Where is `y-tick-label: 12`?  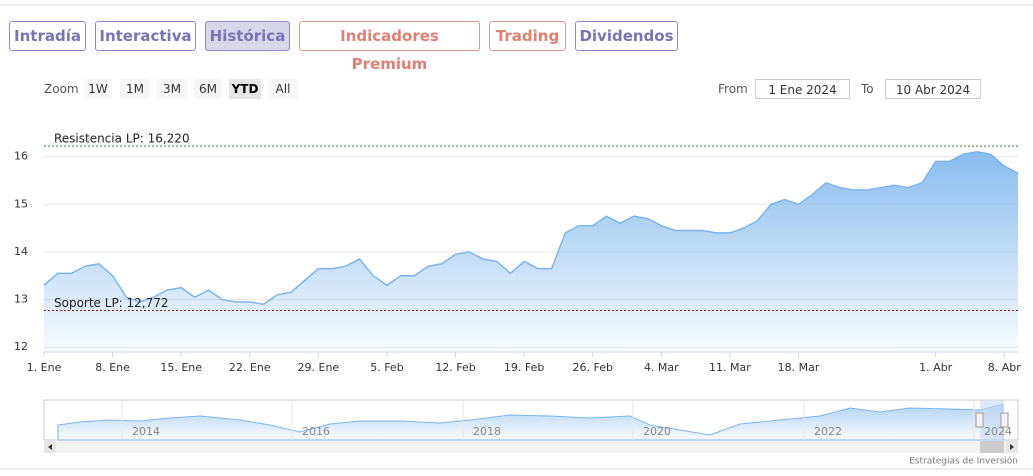
y-tick-label: 12 is located at coordinates (21, 346).